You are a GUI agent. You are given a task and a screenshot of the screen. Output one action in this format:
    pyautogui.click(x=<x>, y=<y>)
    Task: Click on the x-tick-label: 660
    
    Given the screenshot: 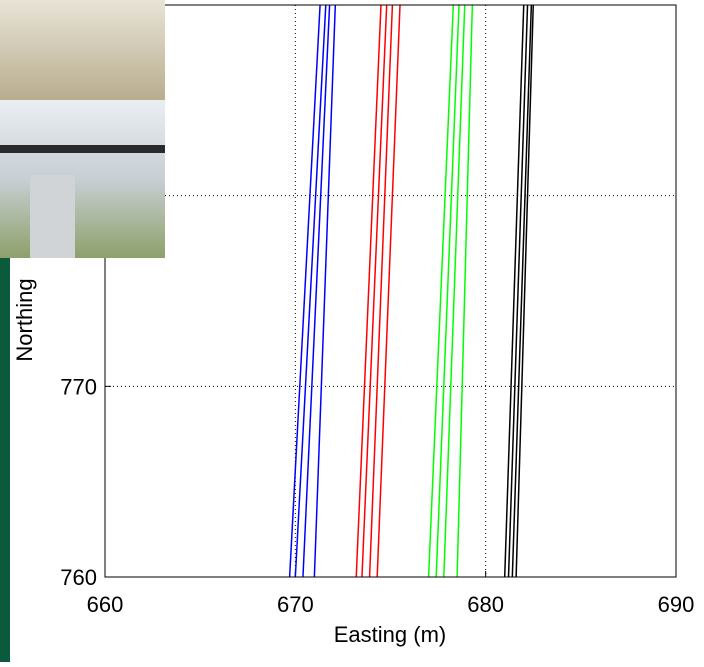 What is the action you would take?
    pyautogui.click(x=105, y=604)
    